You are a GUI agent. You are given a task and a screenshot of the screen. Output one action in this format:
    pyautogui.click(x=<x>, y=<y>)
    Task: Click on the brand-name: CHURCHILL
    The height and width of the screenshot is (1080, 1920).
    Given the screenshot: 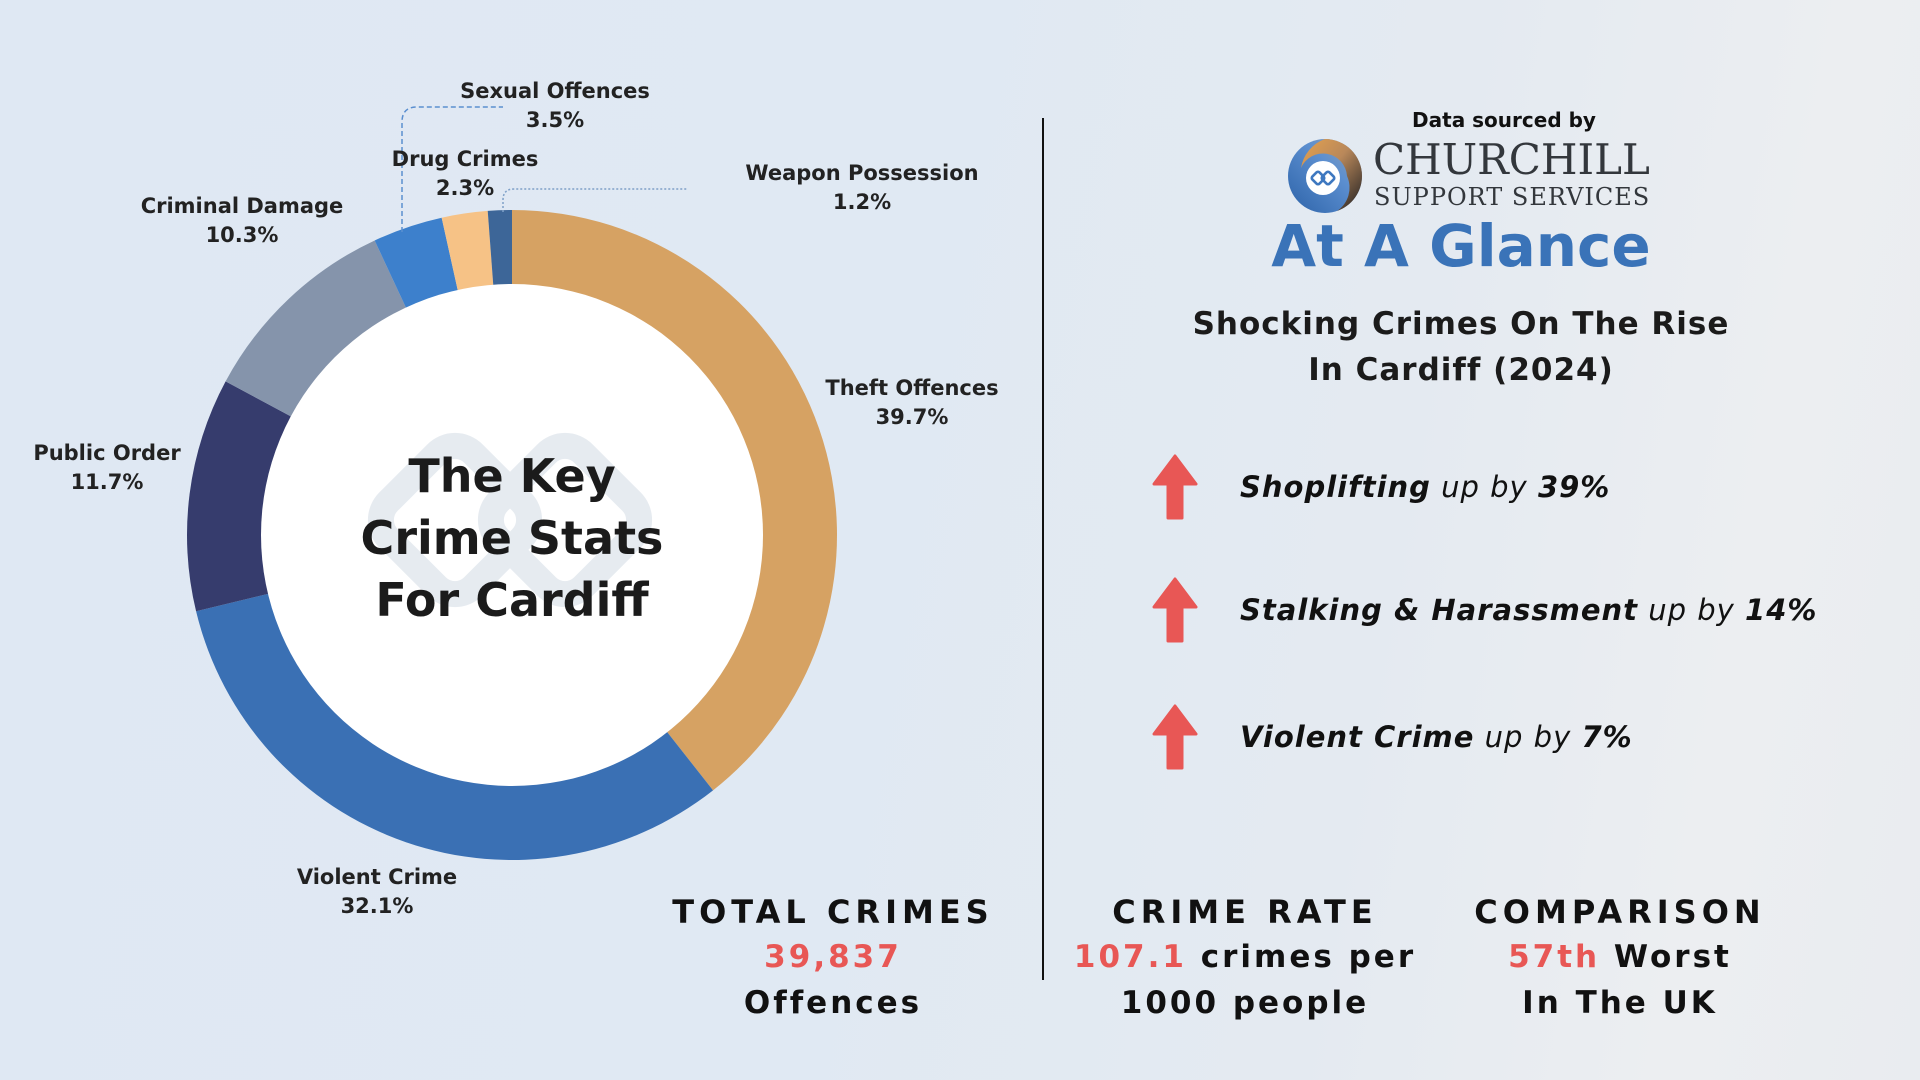 What is the action you would take?
    pyautogui.click(x=1511, y=159)
    